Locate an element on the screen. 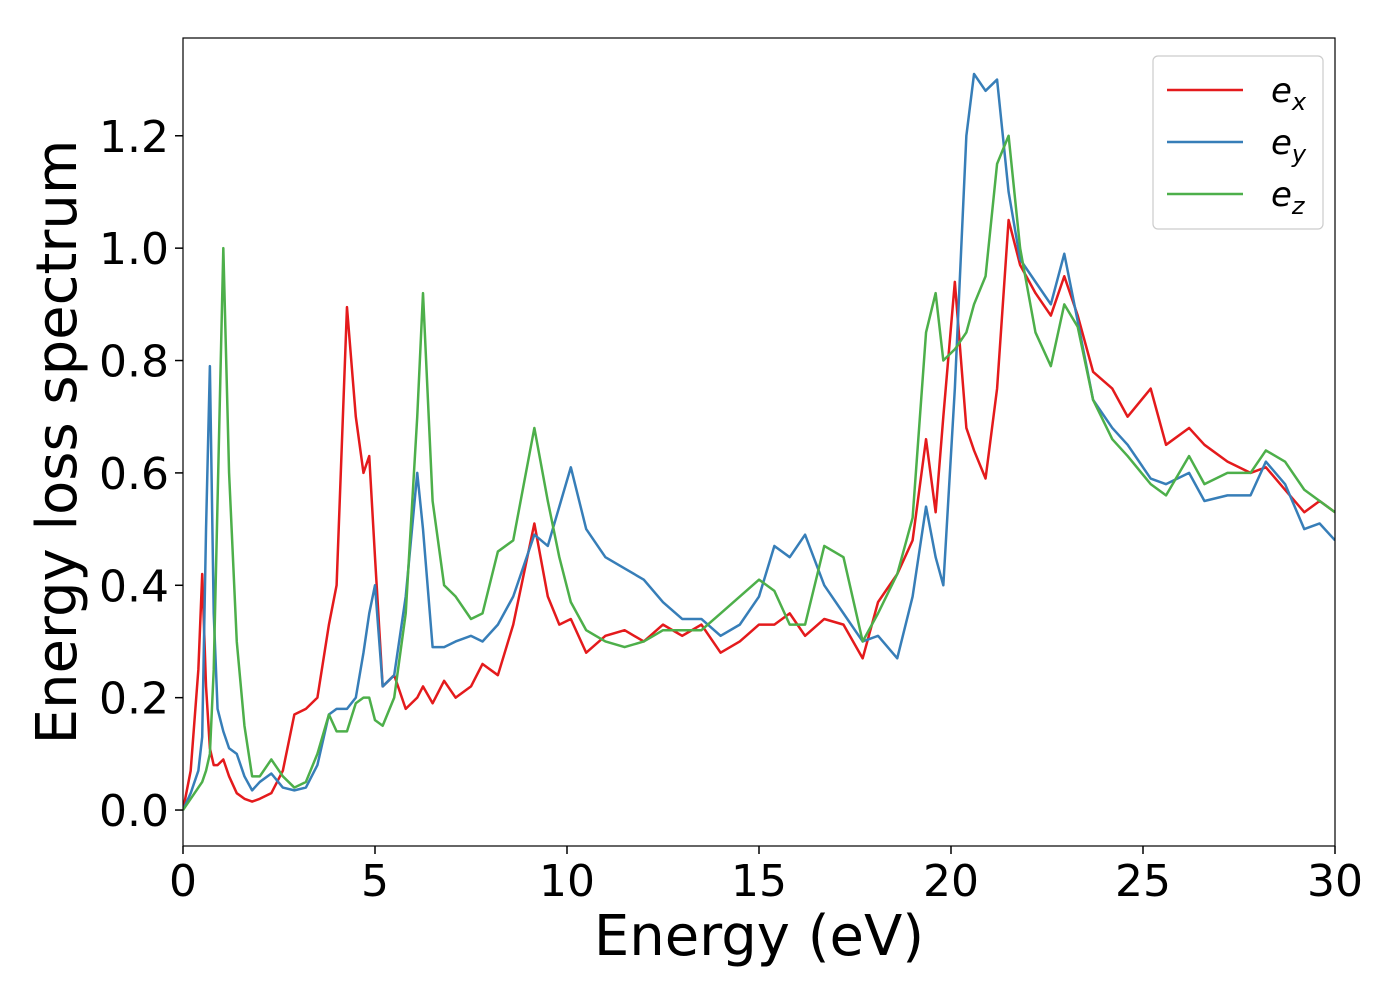  y-tick-label: 0.6 is located at coordinates (134, 474).